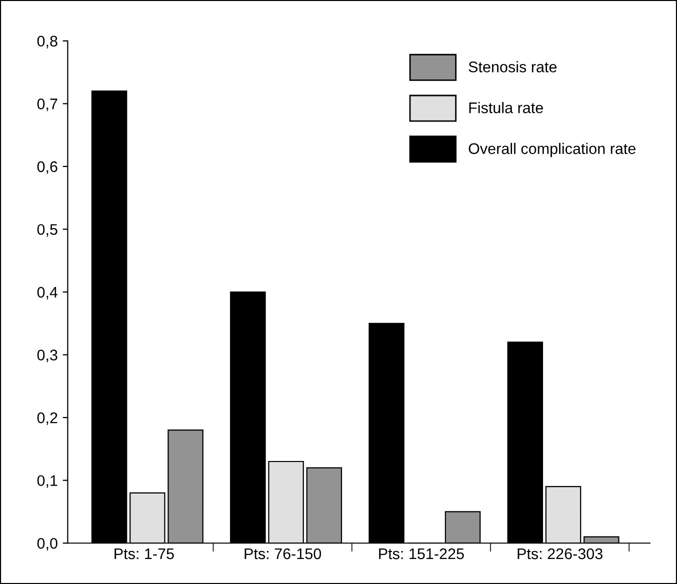  I want to click on x-tick-label: Pts: 151-225, so click(421, 554).